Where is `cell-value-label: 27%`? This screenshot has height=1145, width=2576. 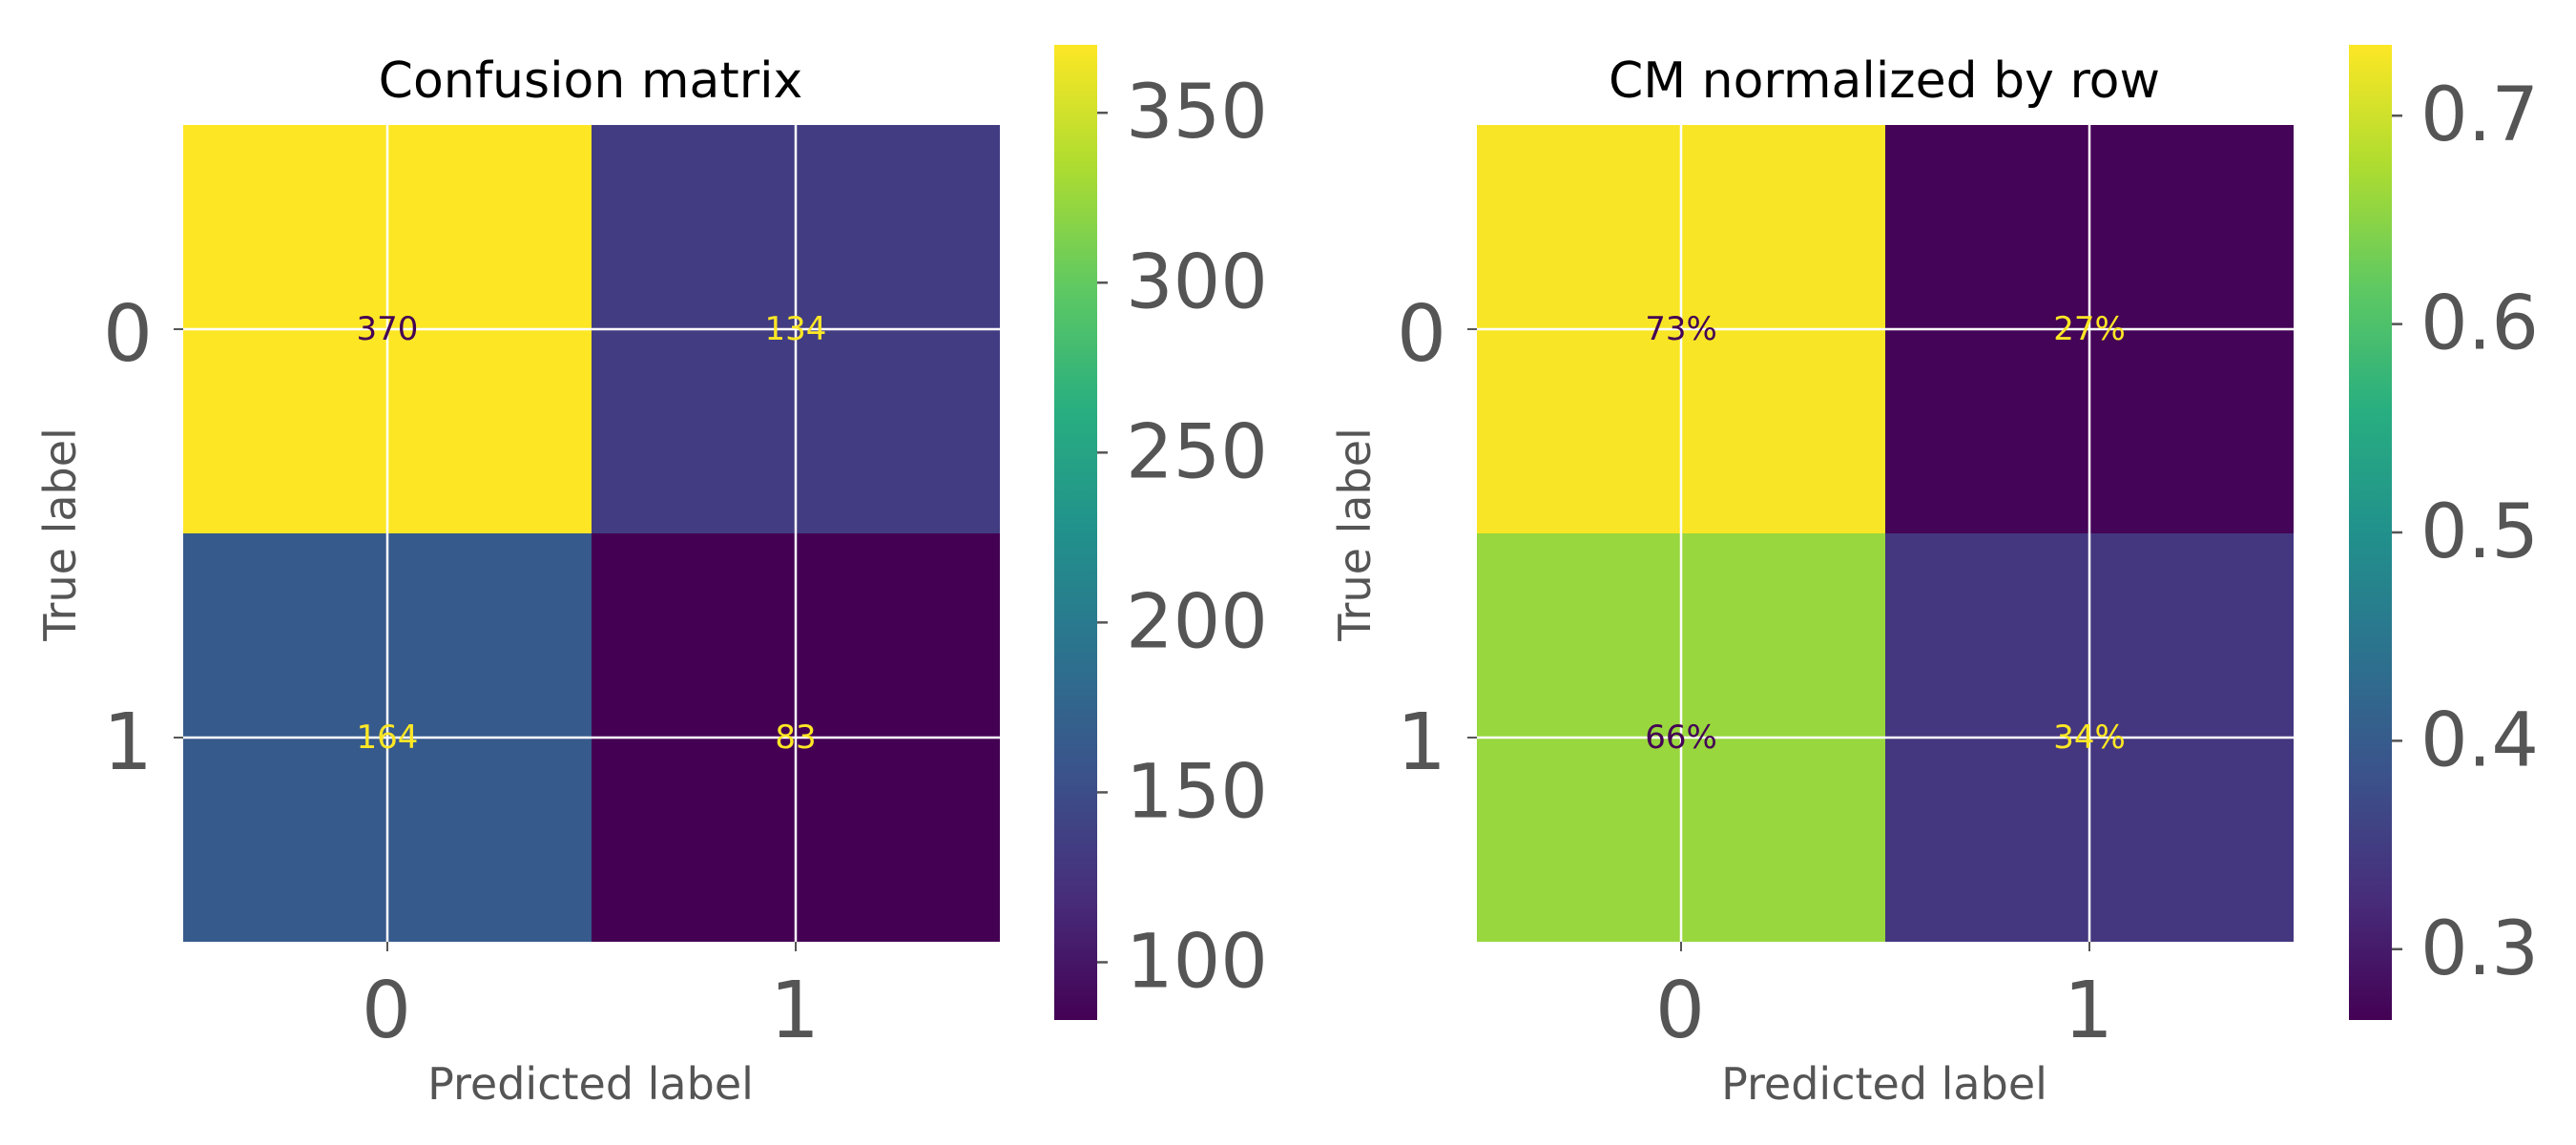
cell-value-label: 27% is located at coordinates (2089, 329).